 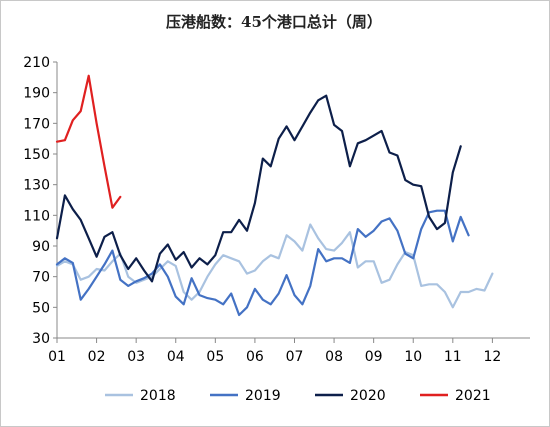 What do you see at coordinates (176, 357) in the screenshot?
I see `x-tick-label: 04` at bounding box center [176, 357].